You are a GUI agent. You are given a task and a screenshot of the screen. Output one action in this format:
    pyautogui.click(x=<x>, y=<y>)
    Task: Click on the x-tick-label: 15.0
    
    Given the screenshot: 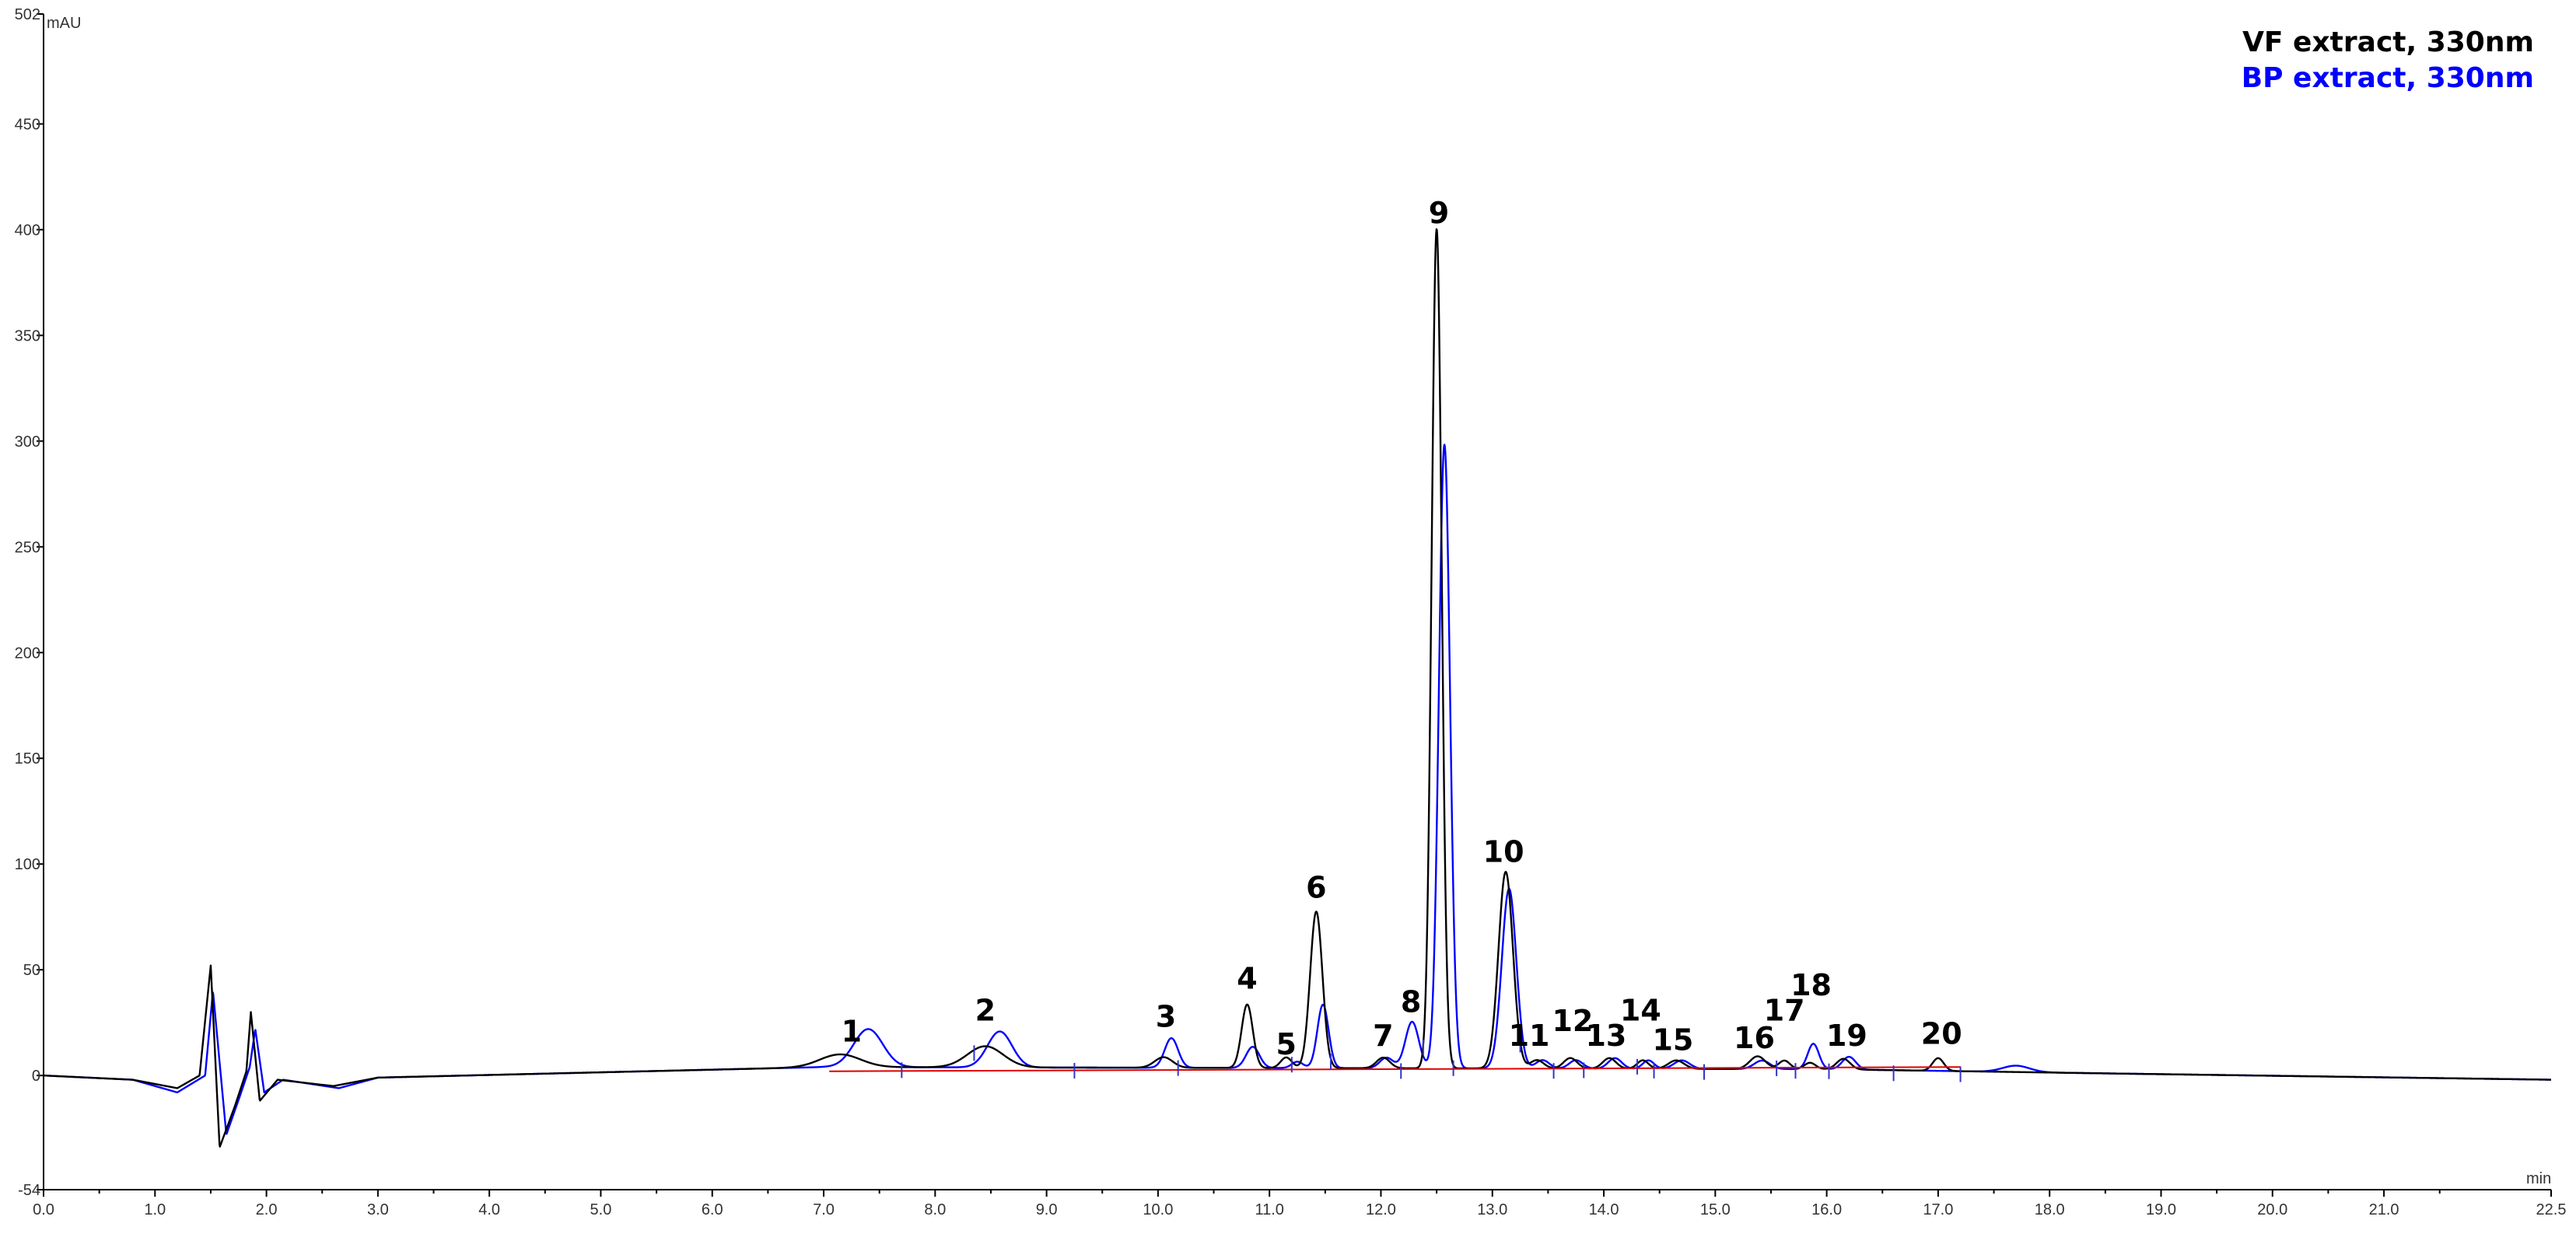 What is the action you would take?
    pyautogui.click(x=1716, y=1209)
    